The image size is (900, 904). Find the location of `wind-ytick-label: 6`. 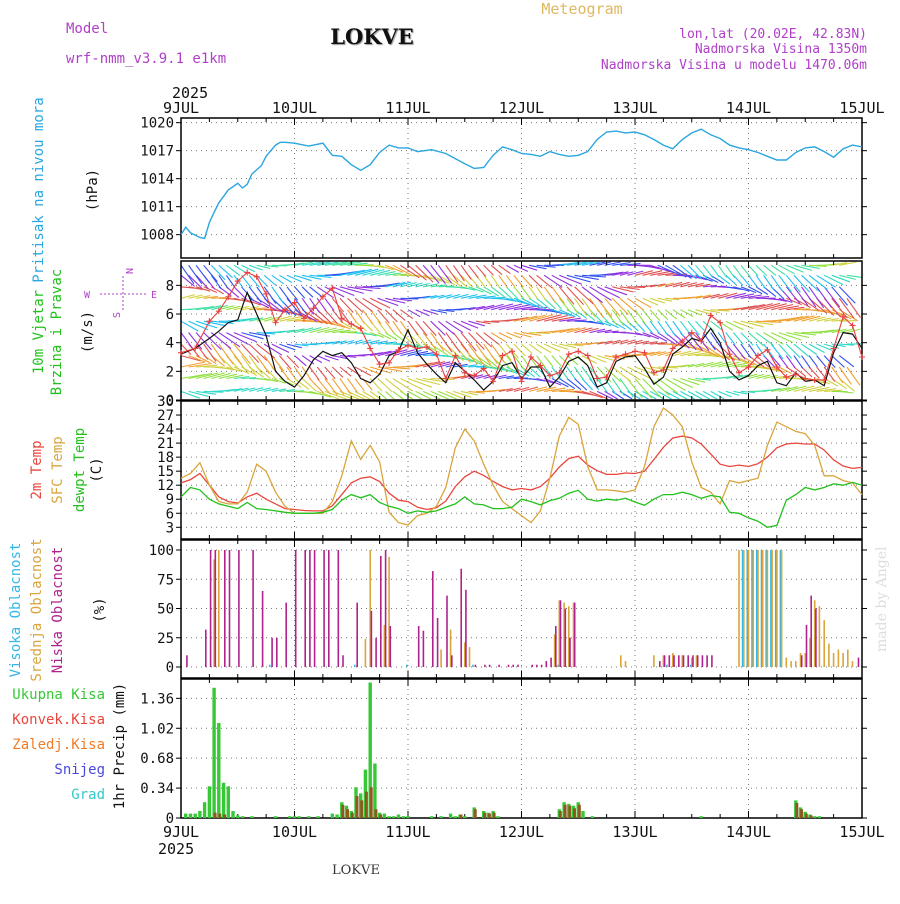

wind-ytick-label: 6 is located at coordinates (170, 315).